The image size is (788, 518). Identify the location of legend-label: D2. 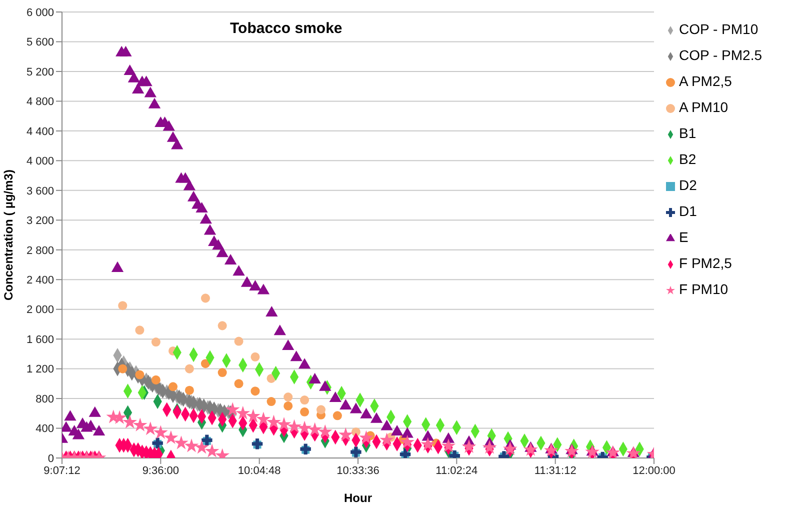
(688, 185).